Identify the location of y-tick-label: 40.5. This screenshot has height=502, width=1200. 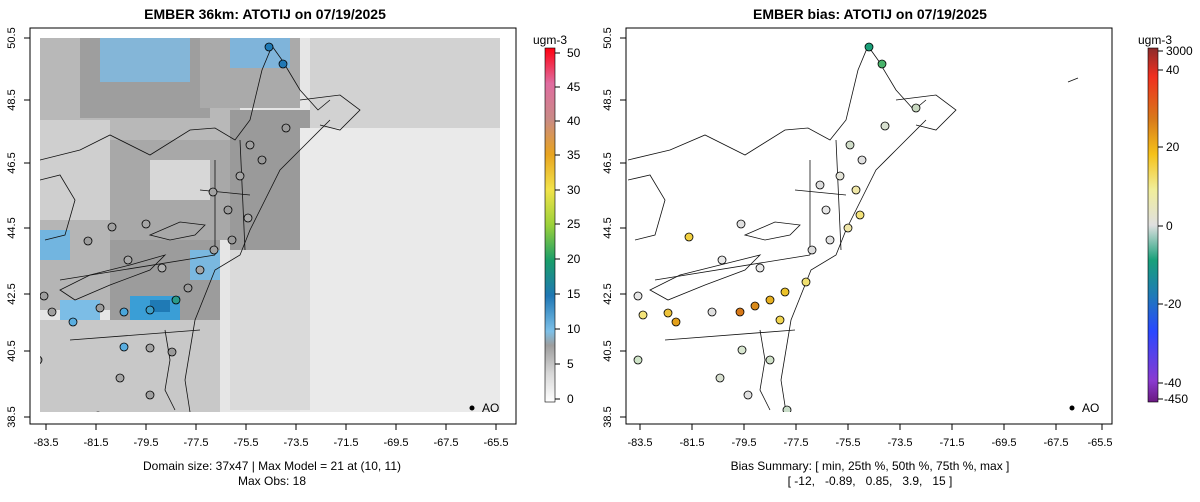
(12, 350).